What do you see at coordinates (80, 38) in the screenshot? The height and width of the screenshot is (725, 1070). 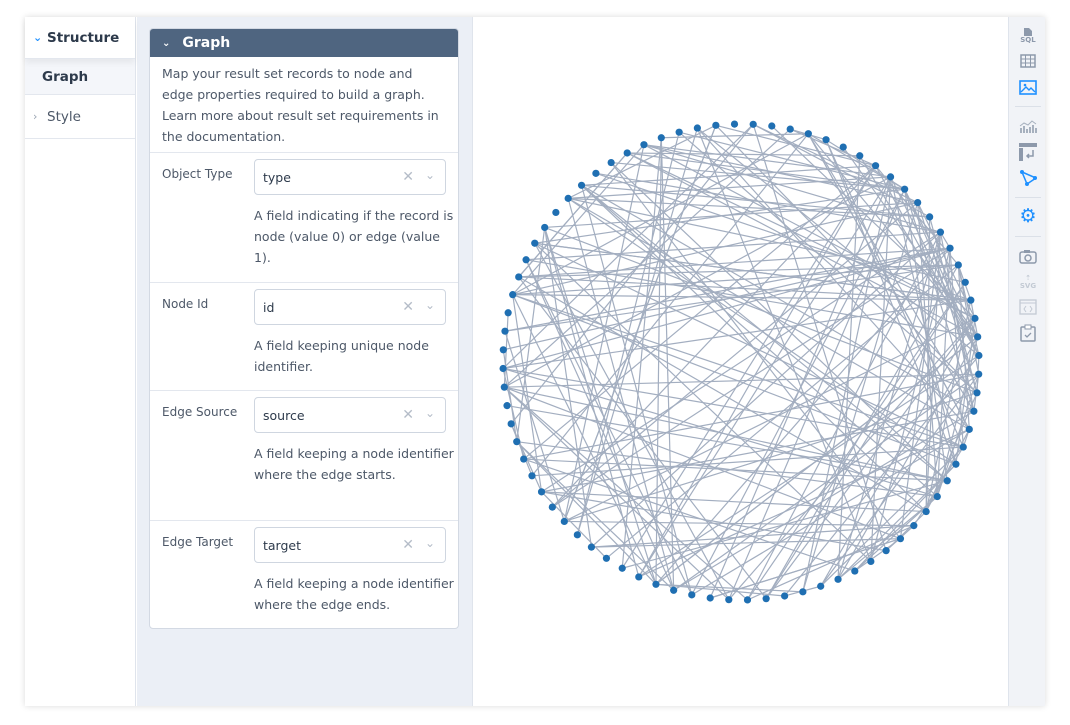 I see `nav-structure: ⌄ Structure` at bounding box center [80, 38].